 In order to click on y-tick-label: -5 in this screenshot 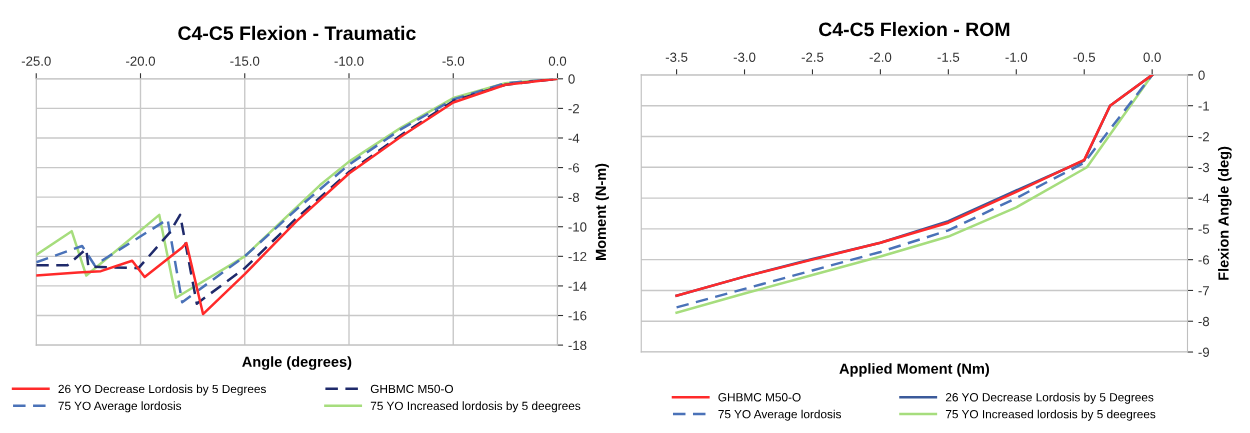, I will do `click(1204, 229)`.